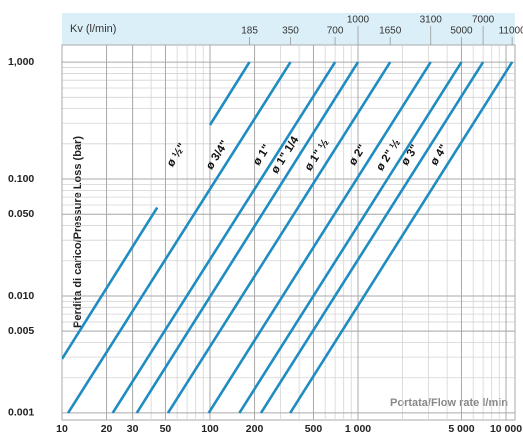 This screenshot has height=434, width=523. What do you see at coordinates (255, 428) in the screenshot?
I see `x-tick-label: 200` at bounding box center [255, 428].